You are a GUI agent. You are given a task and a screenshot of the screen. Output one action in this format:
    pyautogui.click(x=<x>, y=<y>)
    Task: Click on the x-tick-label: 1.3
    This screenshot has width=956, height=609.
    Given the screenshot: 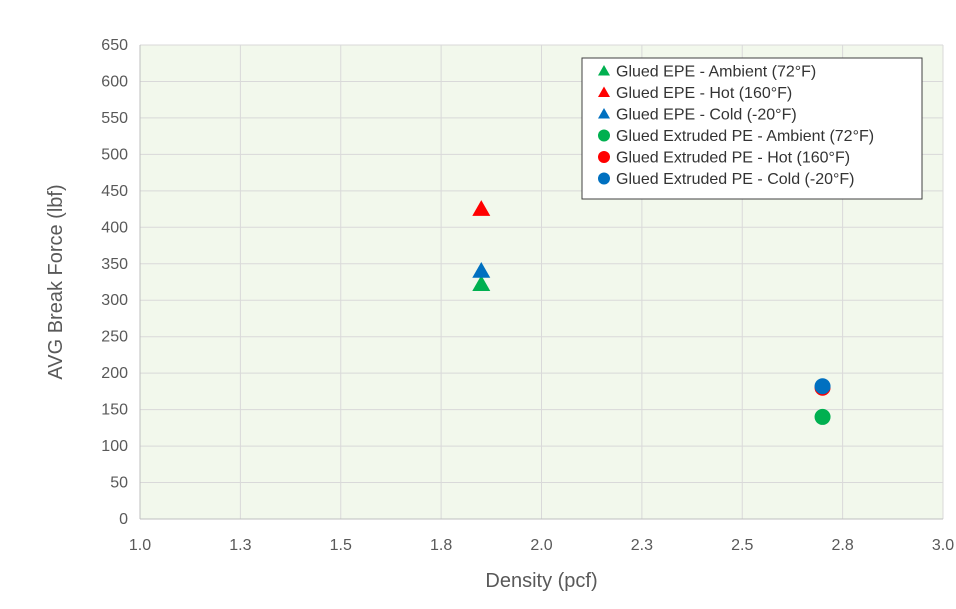 What is the action you would take?
    pyautogui.click(x=240, y=545)
    